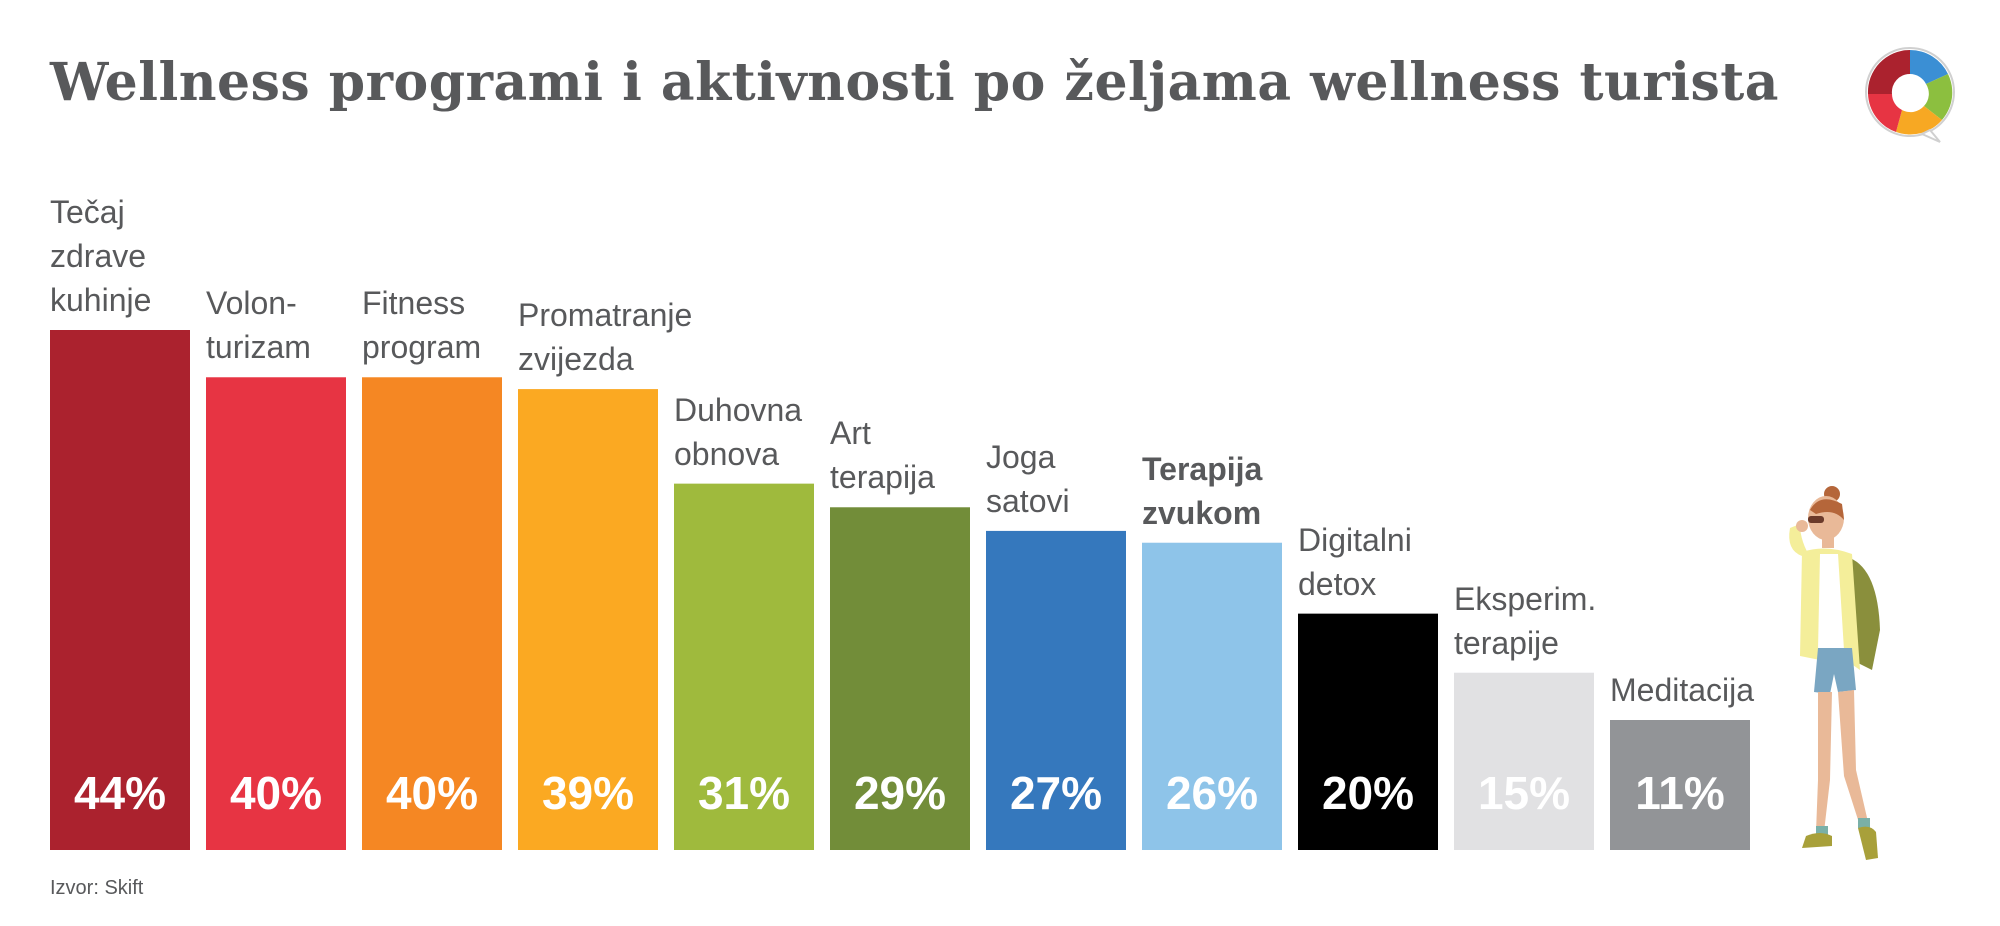  What do you see at coordinates (276, 793) in the screenshot?
I see `bar-value-label-2: 40%` at bounding box center [276, 793].